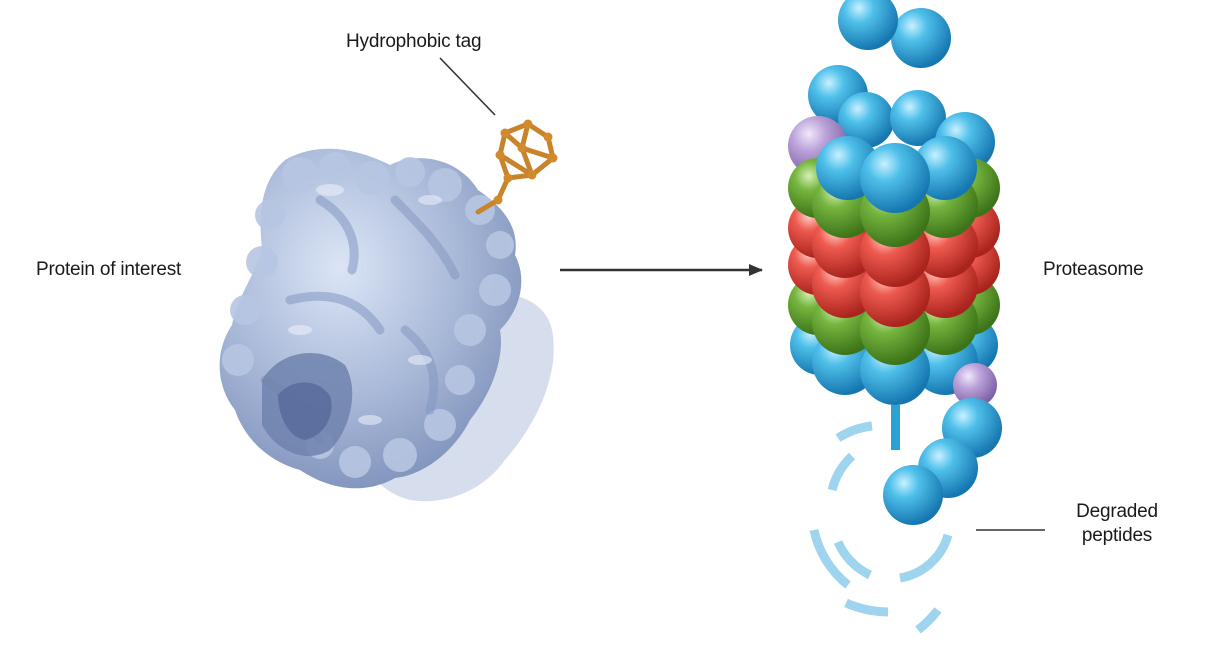  I want to click on hydrophobic-tag-leader-line, so click(467, 86).